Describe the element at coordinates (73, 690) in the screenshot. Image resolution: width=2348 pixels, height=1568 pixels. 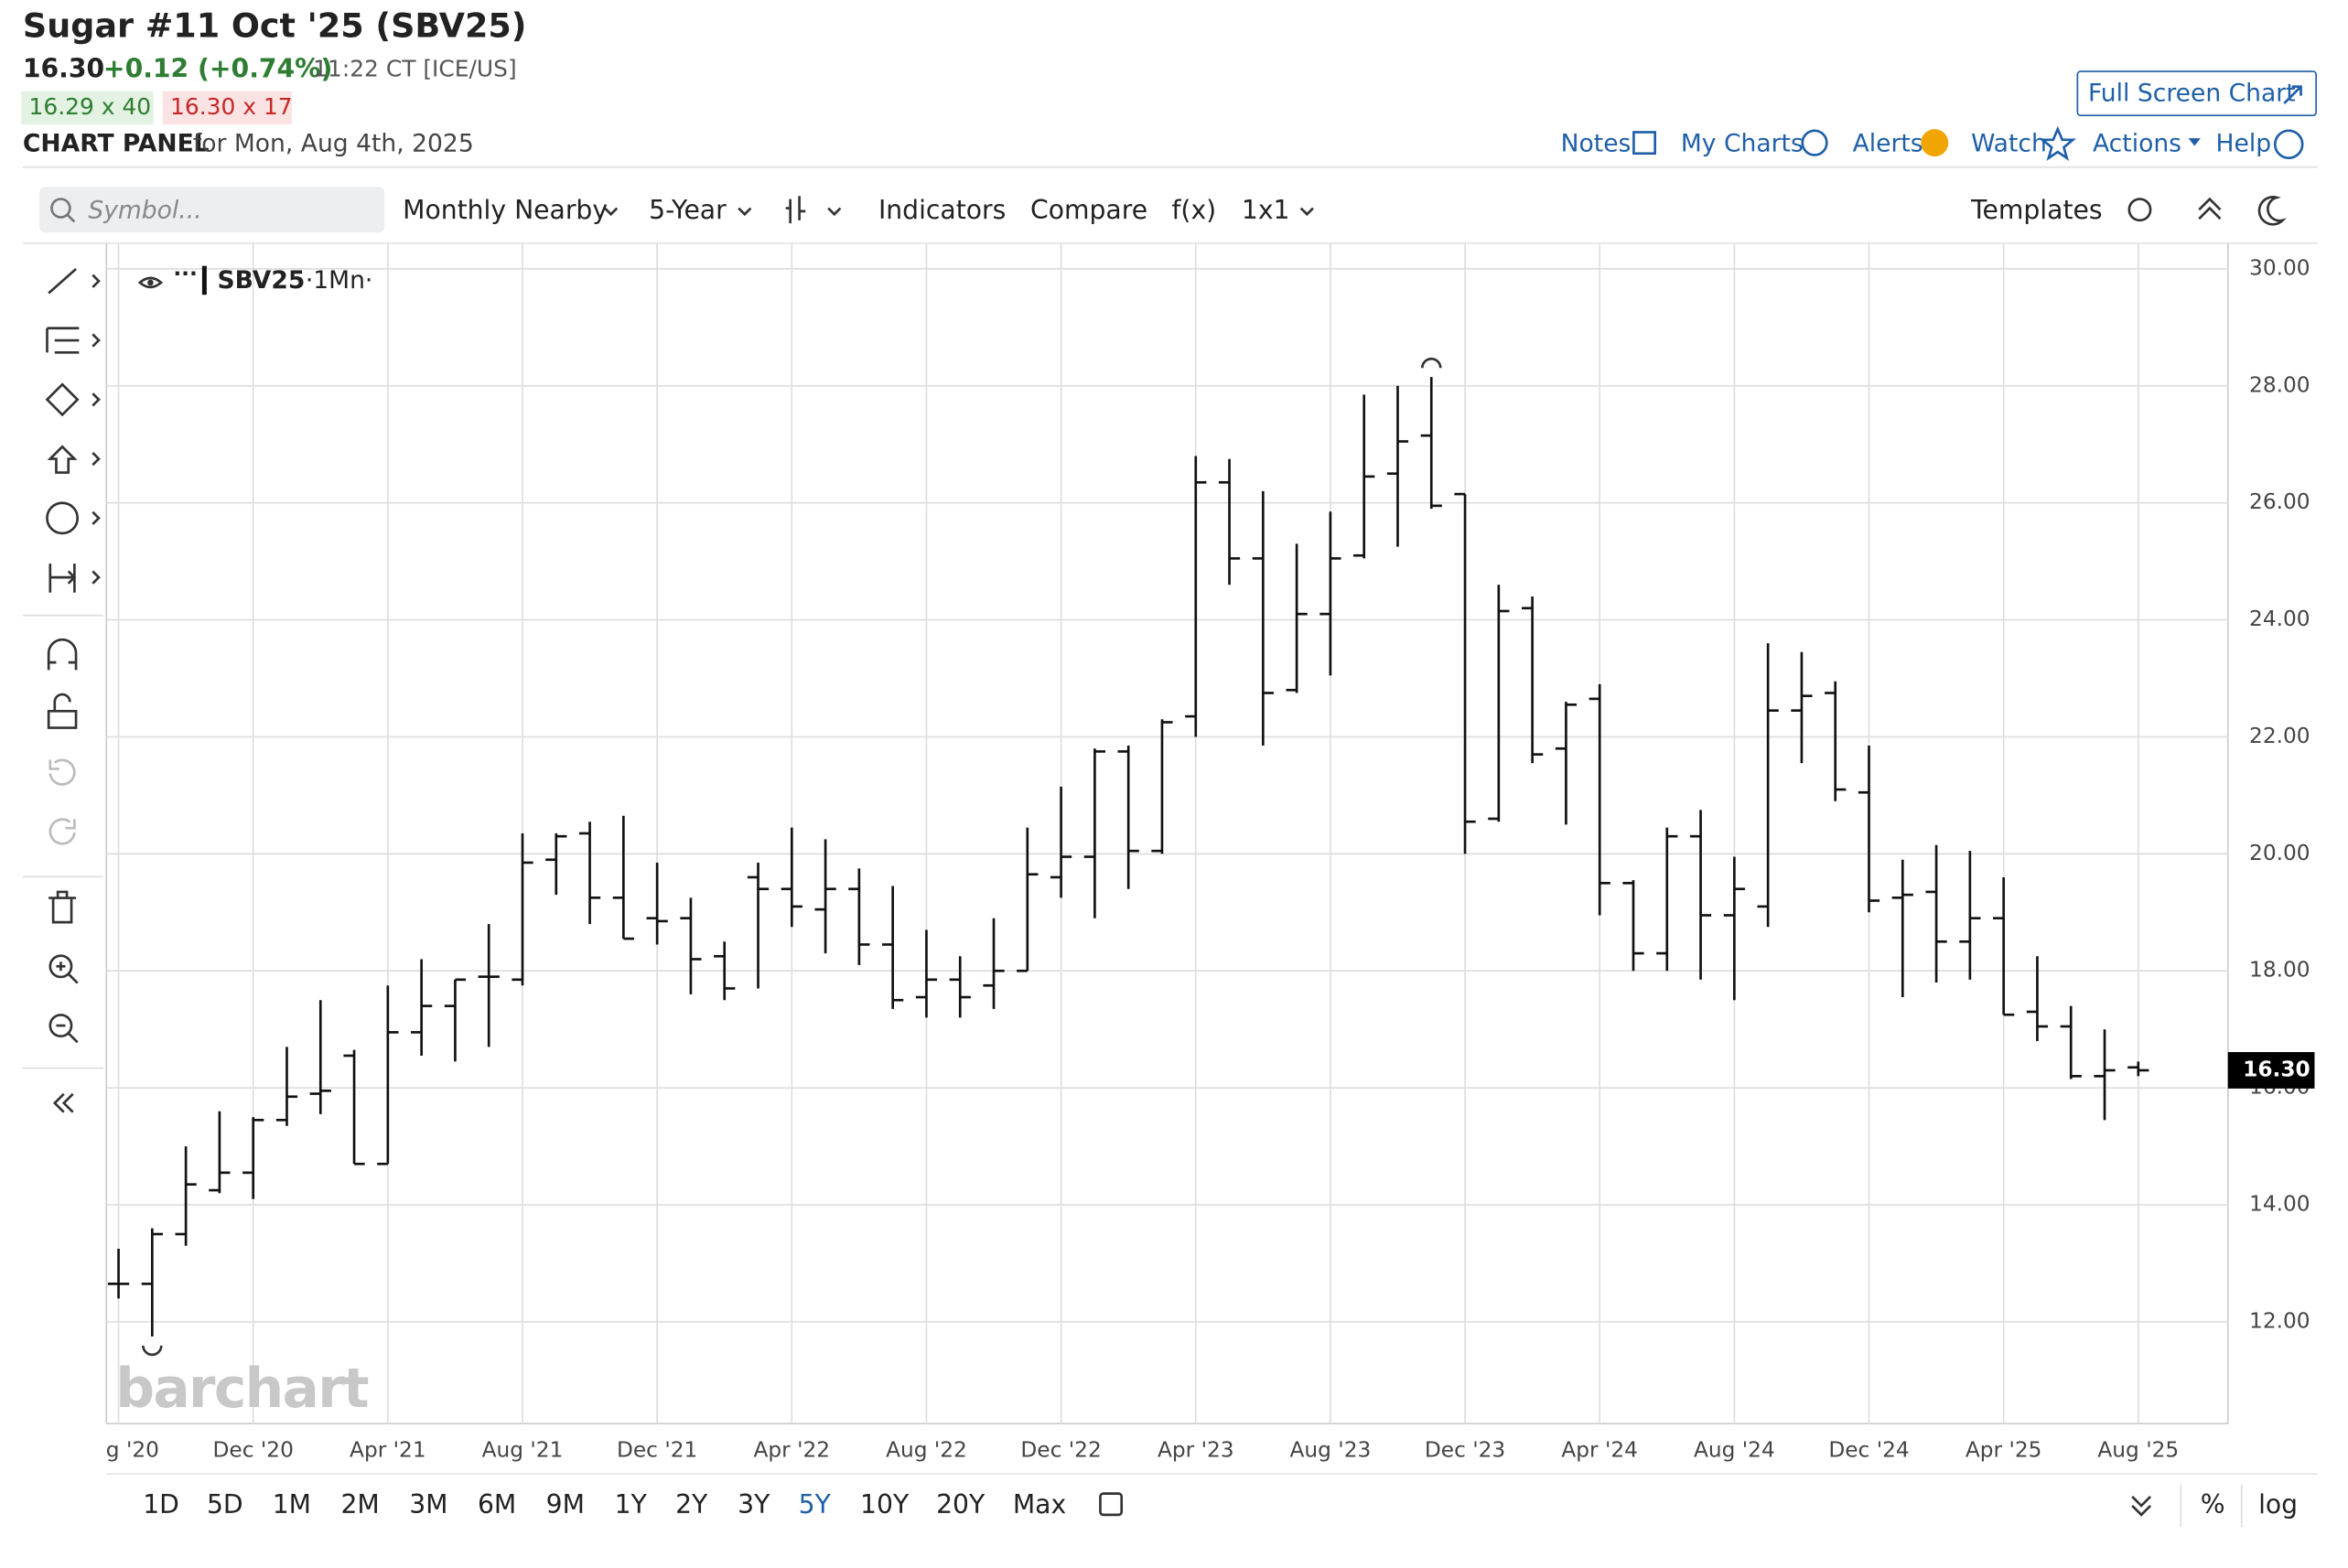
I see `drawing-tools` at that location.